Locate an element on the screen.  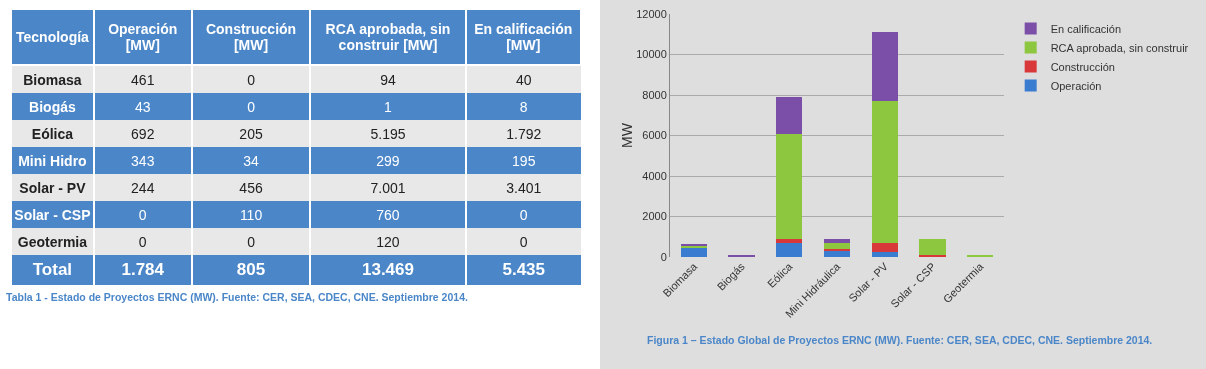
data-label: 43 is located at coordinates (142, 106).